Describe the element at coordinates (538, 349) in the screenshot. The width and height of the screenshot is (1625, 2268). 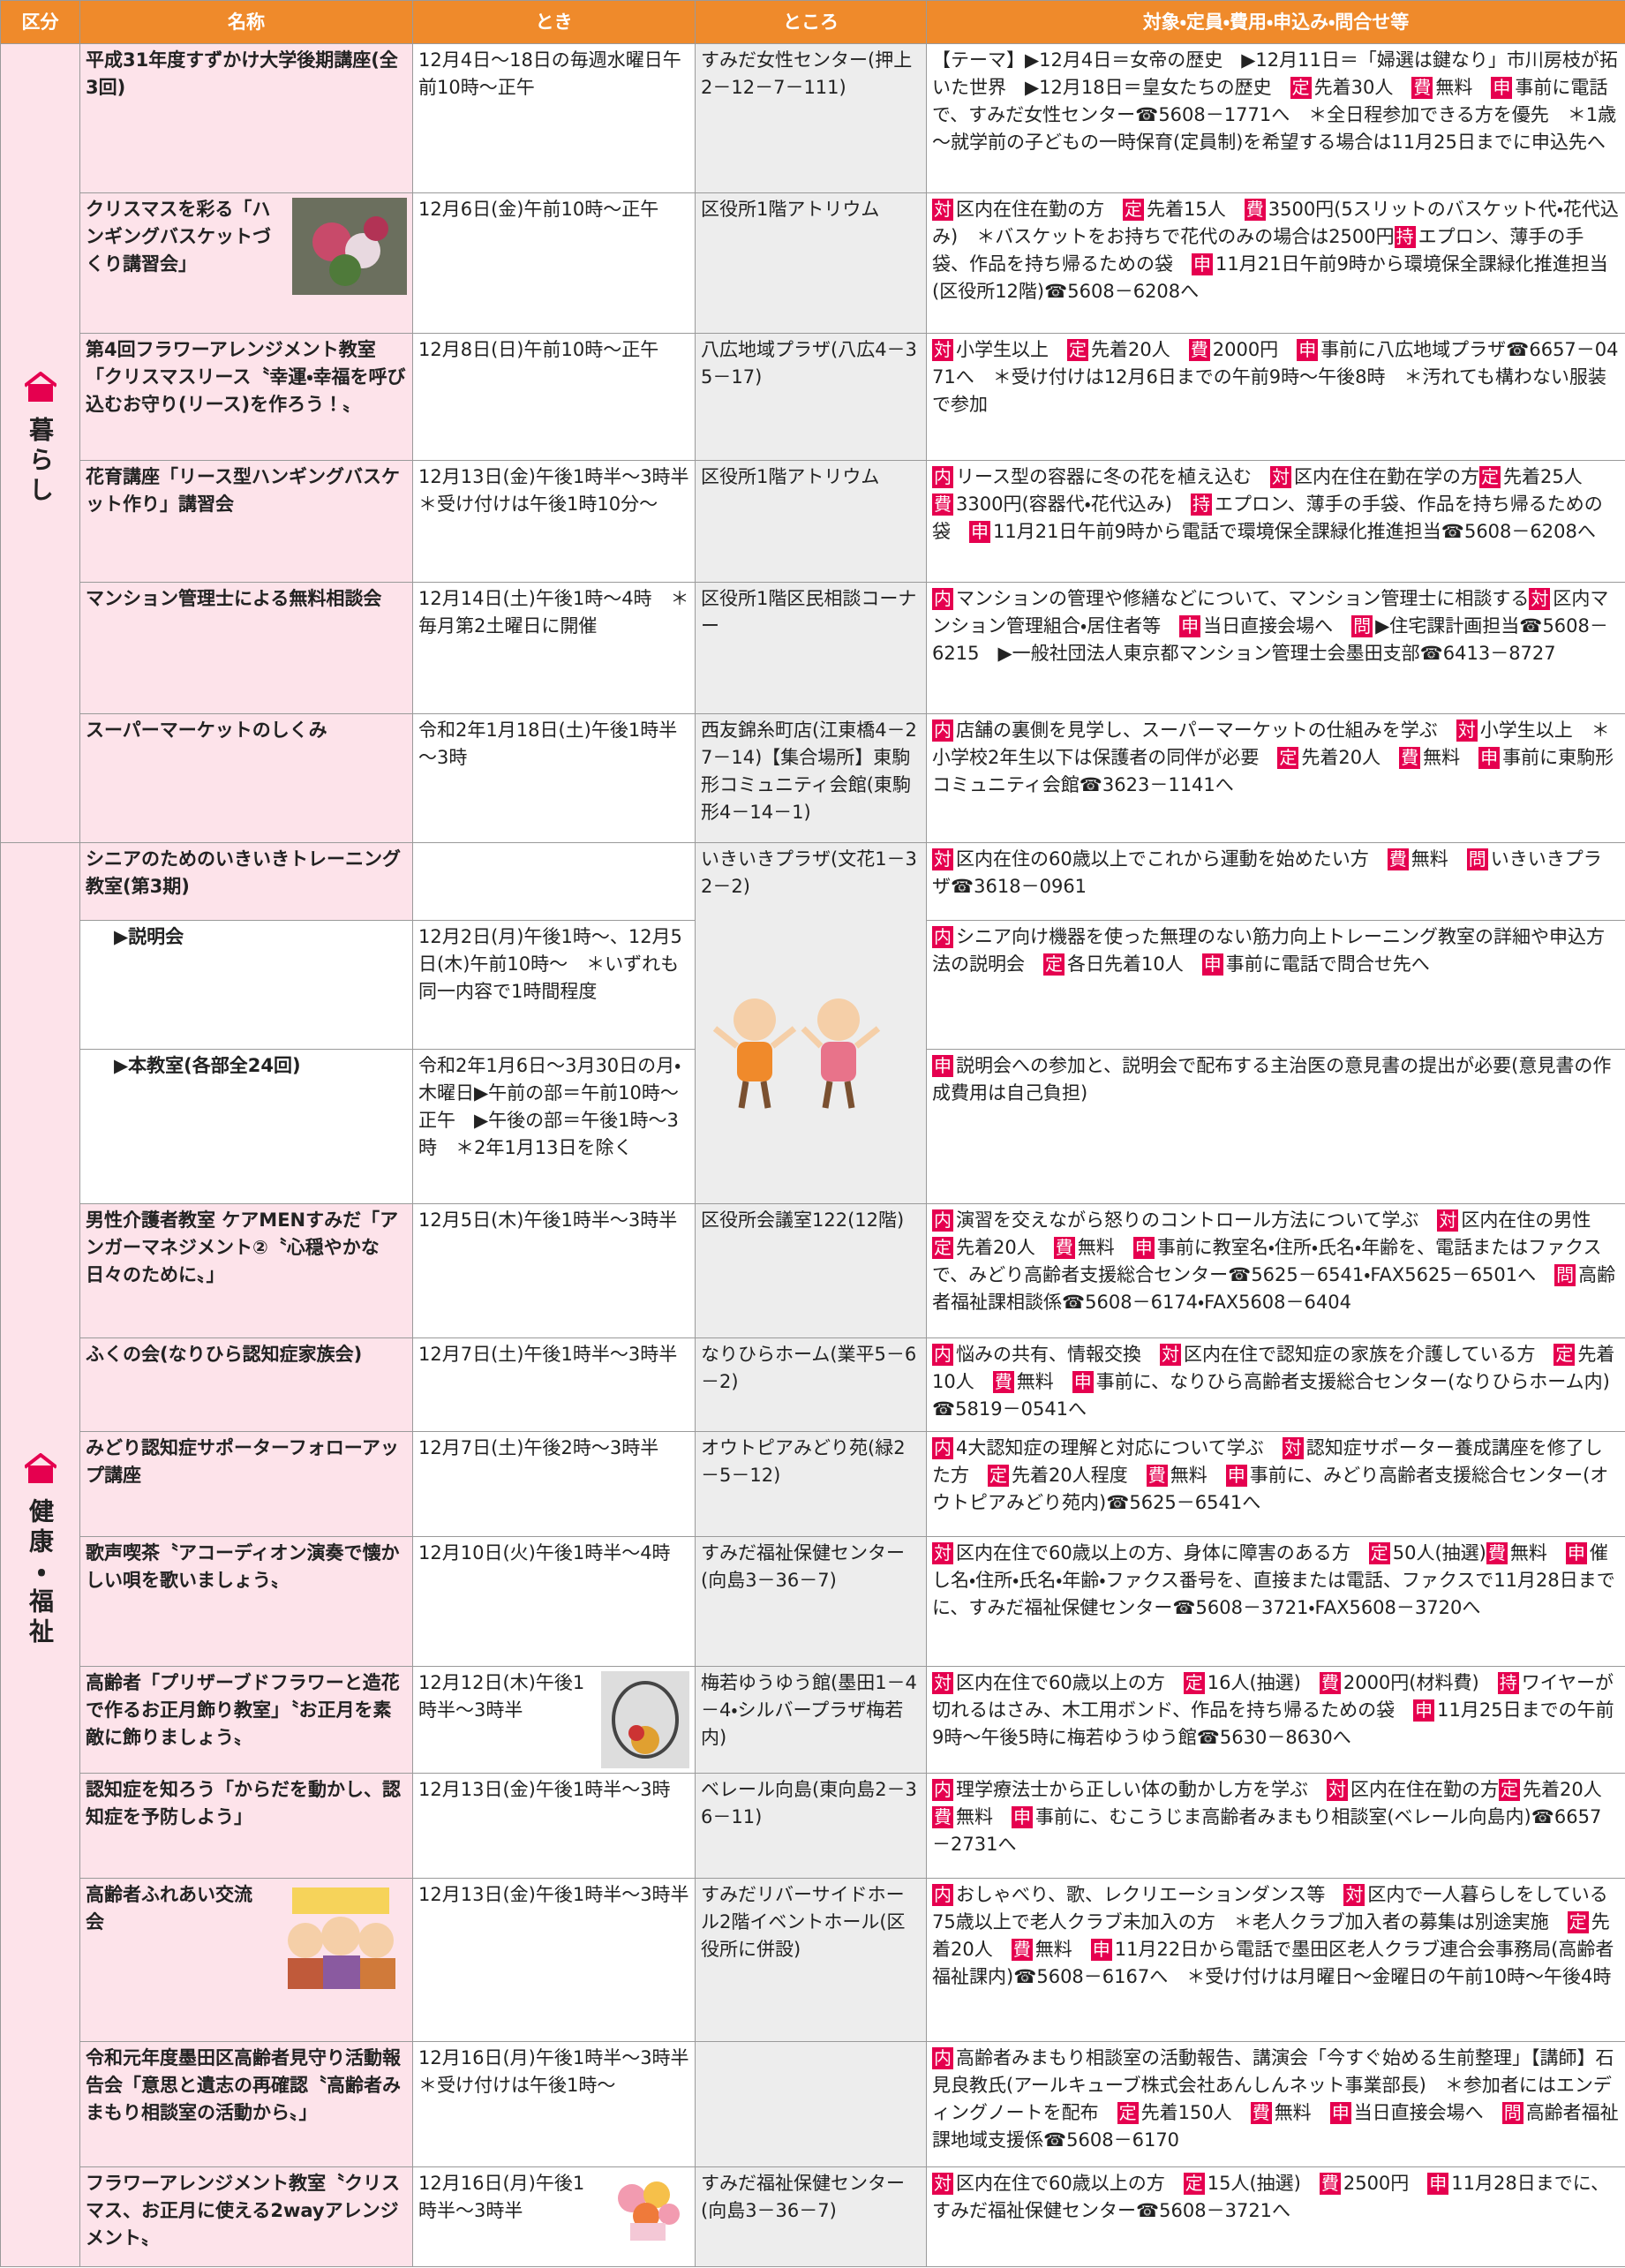
I see `time-text: 12月8日(日)午前10時～正午` at that location.